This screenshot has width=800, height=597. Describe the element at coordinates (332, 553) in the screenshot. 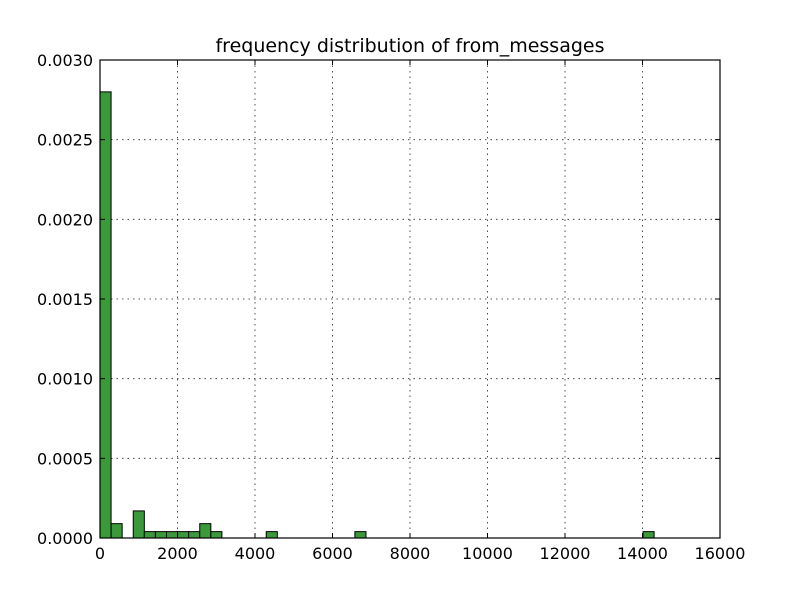

I see `x-tick-label: 6000` at that location.